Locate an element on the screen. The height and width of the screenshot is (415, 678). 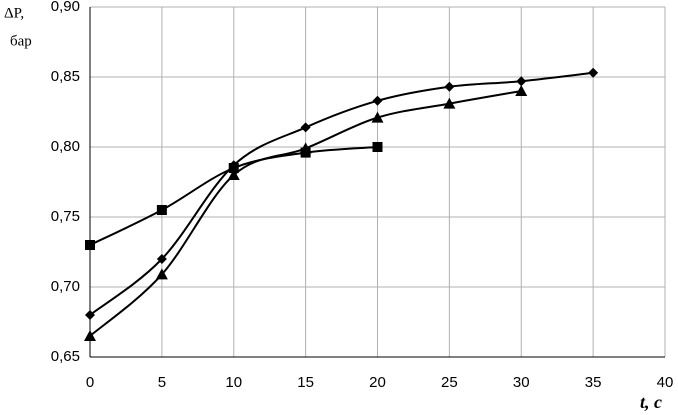
x-tick-label: 25 is located at coordinates (449, 382).